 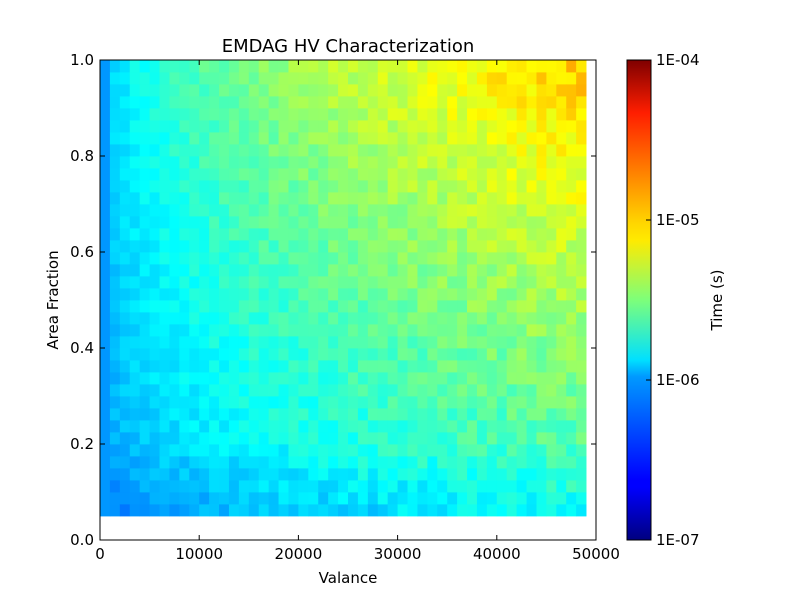 What do you see at coordinates (82, 348) in the screenshot?
I see `y-tick-label: 0.4` at bounding box center [82, 348].